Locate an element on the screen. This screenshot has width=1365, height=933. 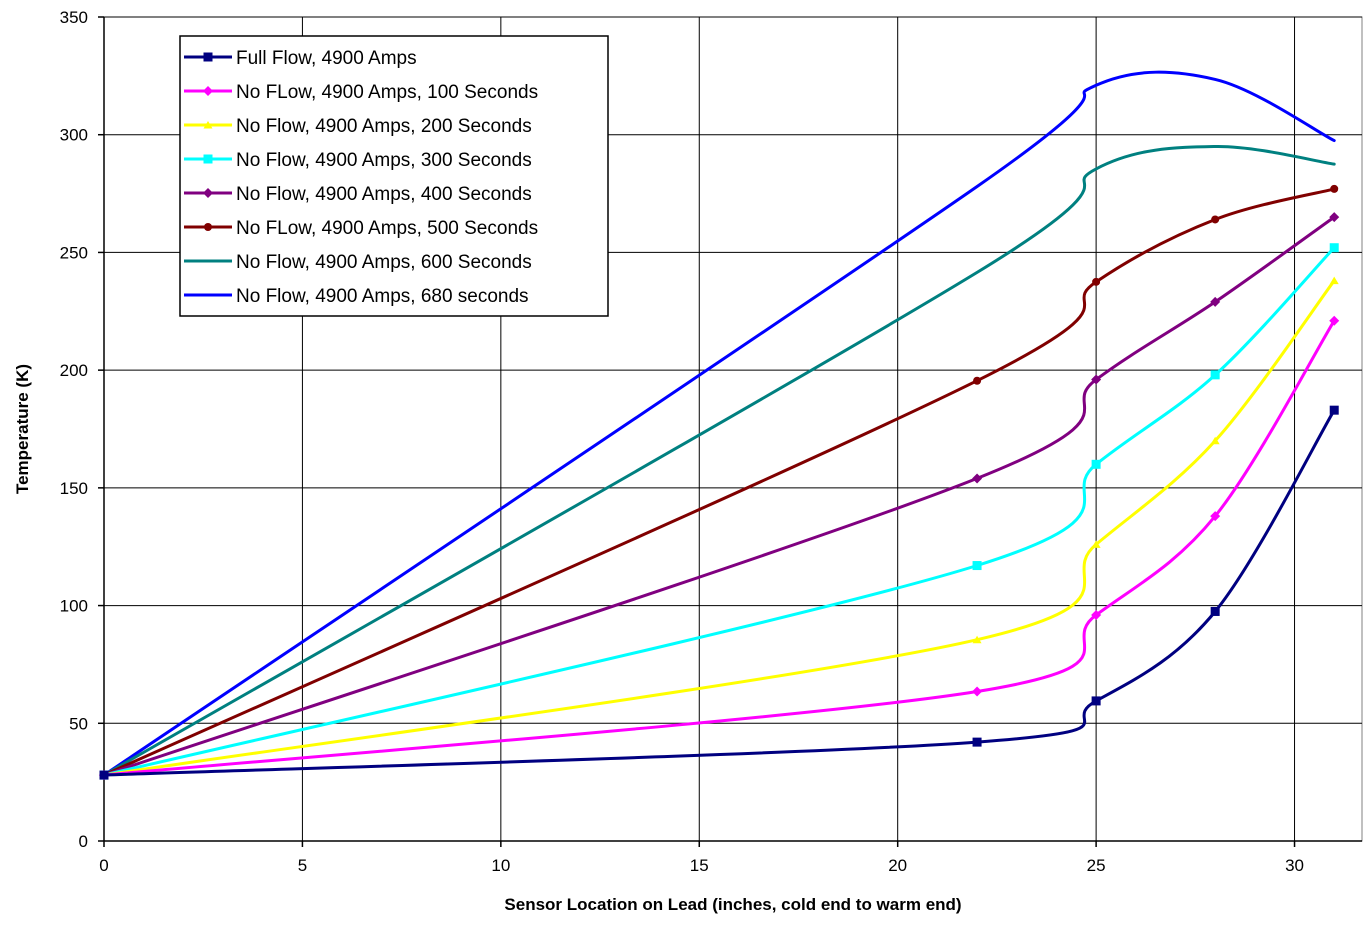
legend-item: No Flow, 4900 Amps, 600 Seconds is located at coordinates (358, 262).